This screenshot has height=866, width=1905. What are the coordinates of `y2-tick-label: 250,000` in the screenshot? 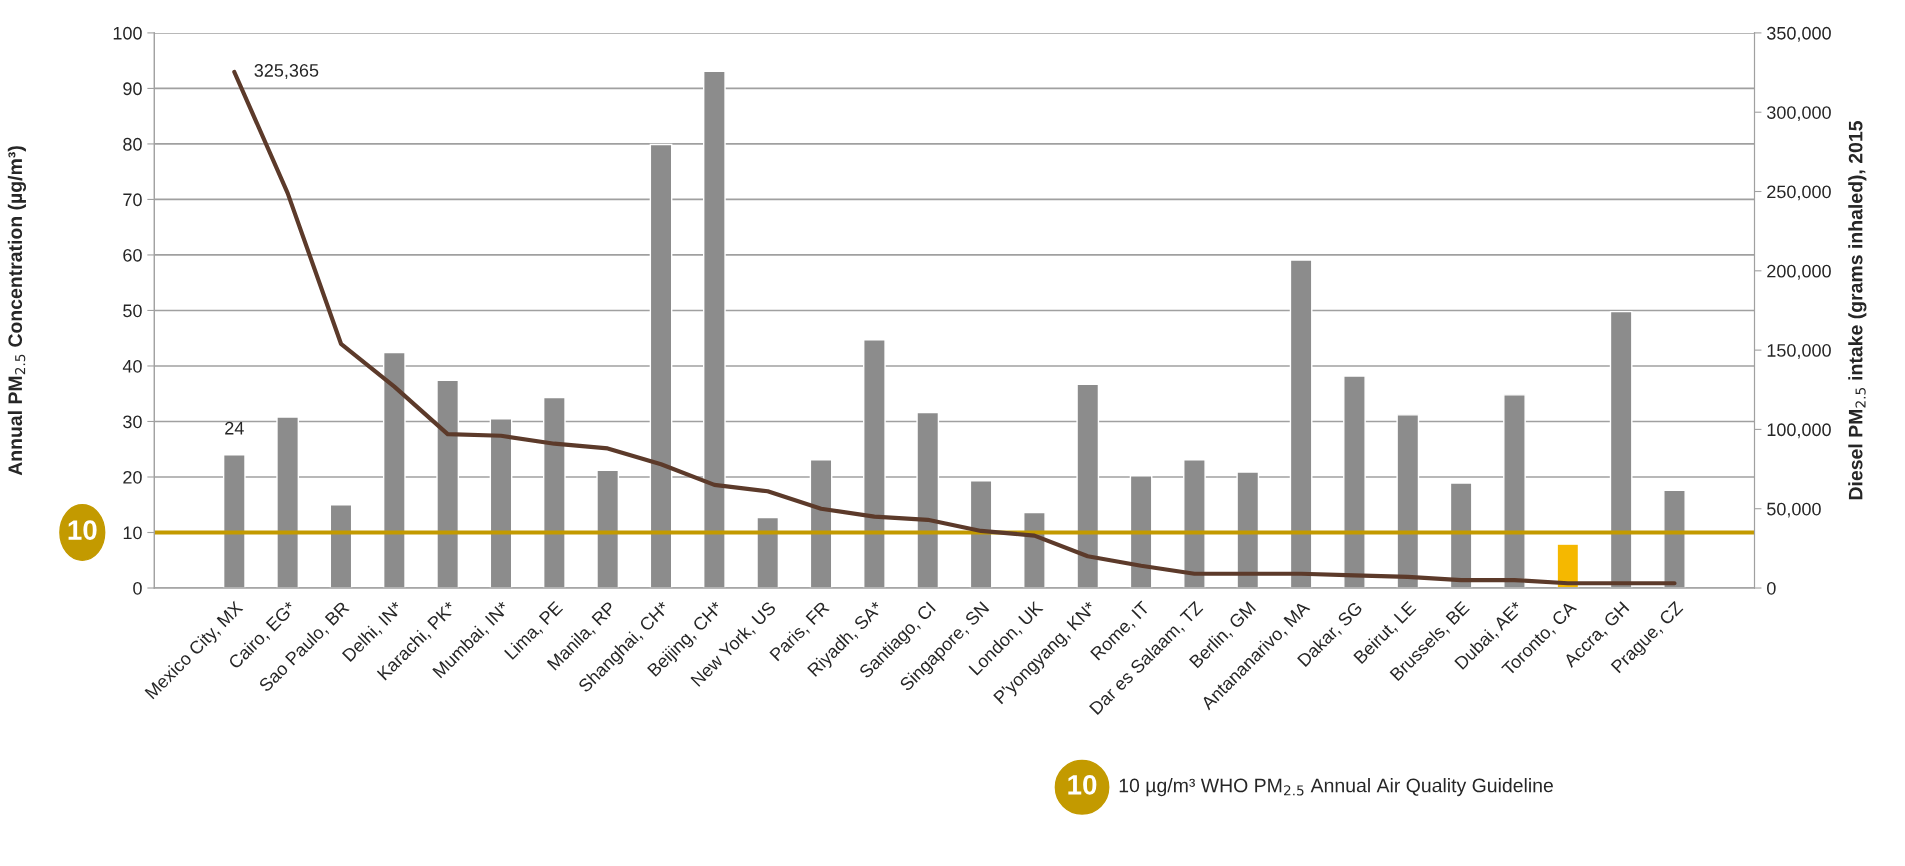 It's located at (1799, 193).